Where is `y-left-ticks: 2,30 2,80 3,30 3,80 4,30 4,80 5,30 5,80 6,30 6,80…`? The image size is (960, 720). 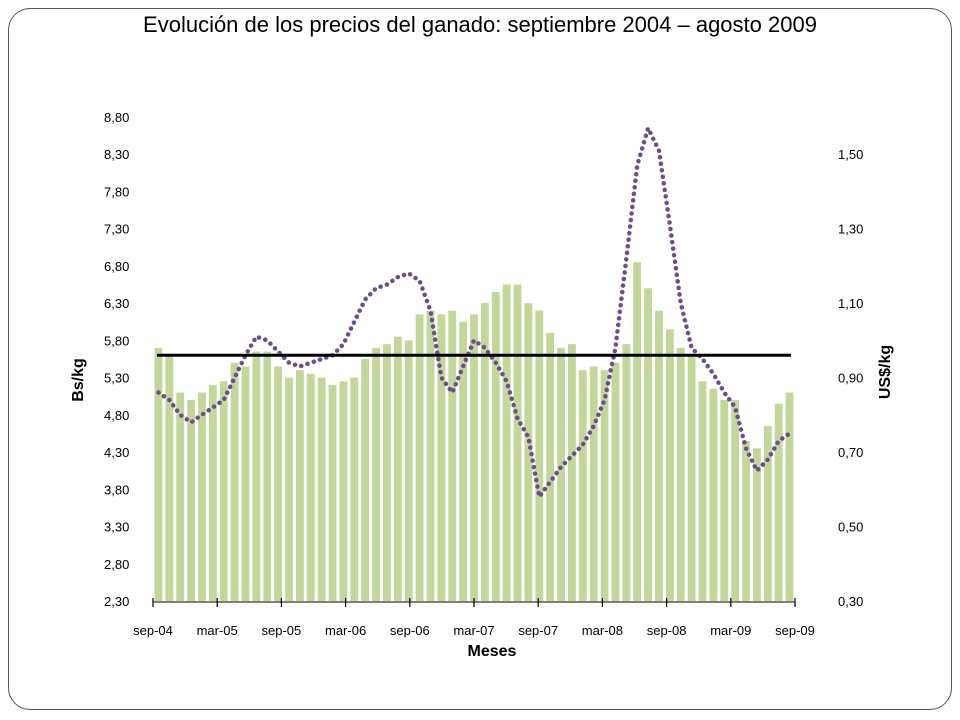 y-left-ticks: 2,30 2,80 3,30 3,80 4,30 4,80 5,30 5,80 6,30 6,80… is located at coordinates (116, 359).